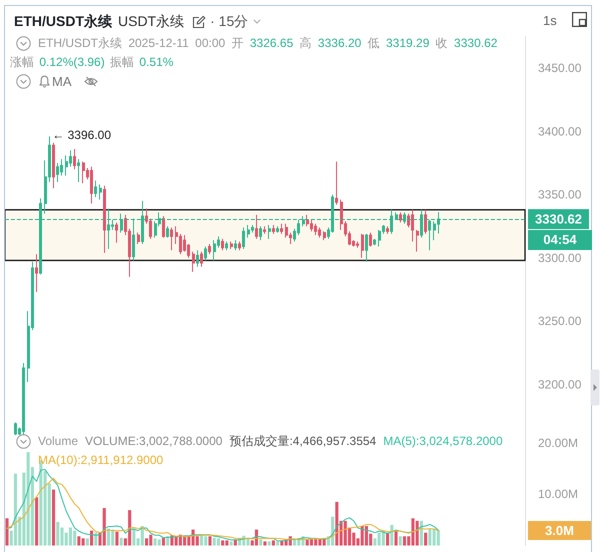  Describe the element at coordinates (151, 21) in the screenshot. I see `chart-subtitle: USDT永续` at that location.